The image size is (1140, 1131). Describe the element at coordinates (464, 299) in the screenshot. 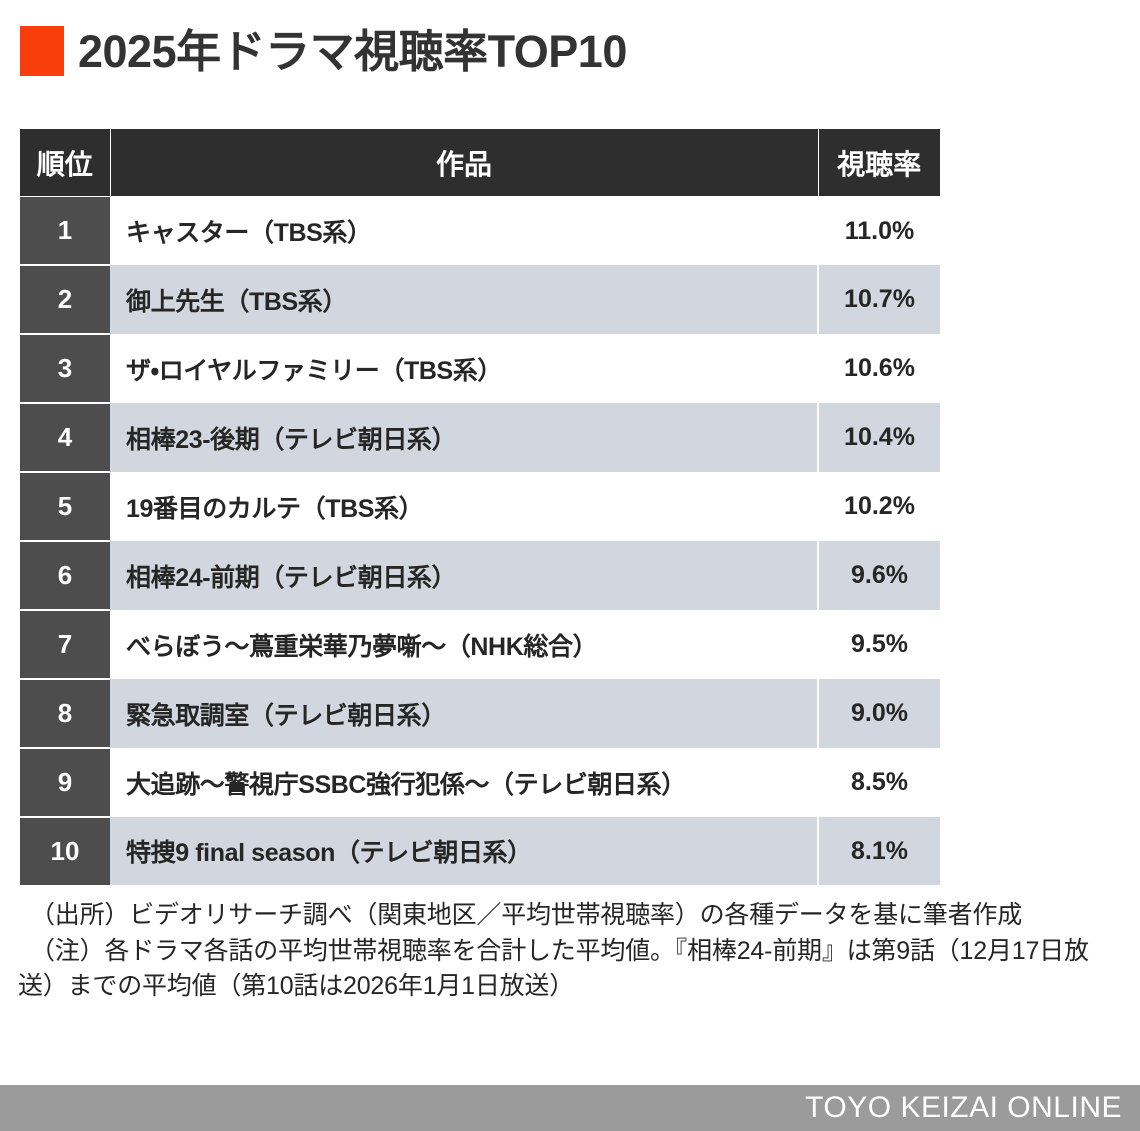

I see `cell-program-title: 御上先生（TBS系）` at that location.